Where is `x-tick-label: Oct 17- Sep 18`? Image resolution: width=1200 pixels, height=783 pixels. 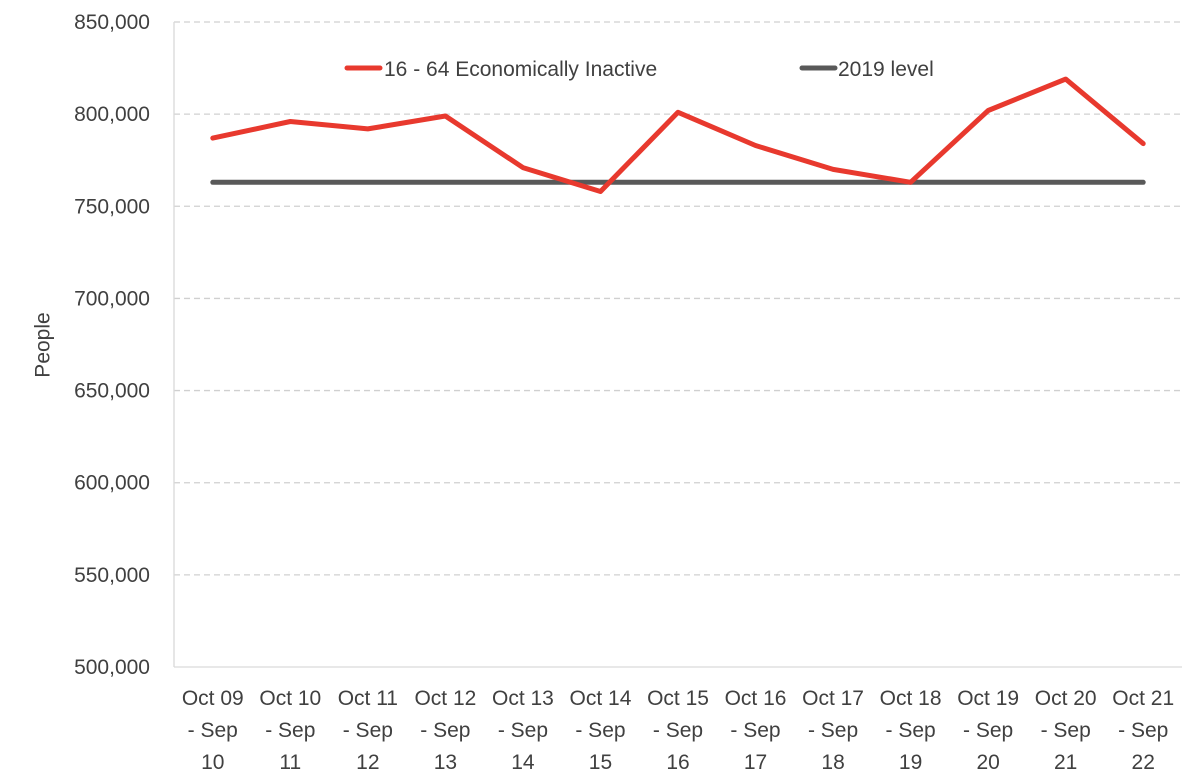 x-tick-label: Oct 17- Sep 18 is located at coordinates (833, 730).